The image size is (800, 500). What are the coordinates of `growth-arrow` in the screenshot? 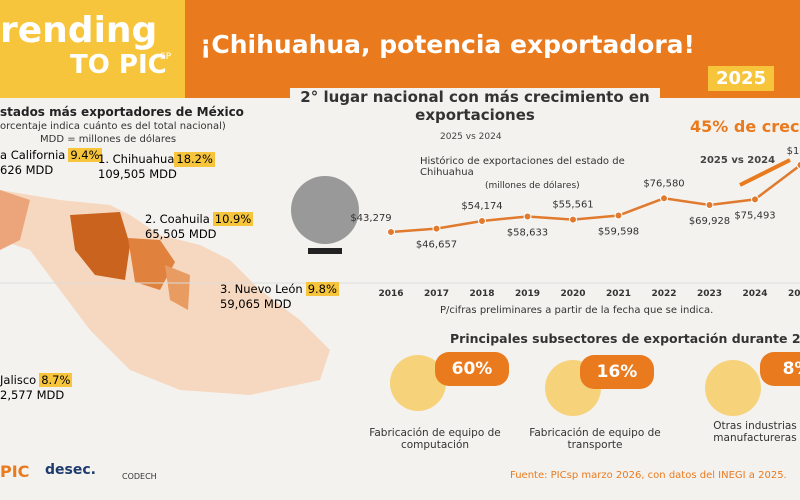 It's located at (765, 172).